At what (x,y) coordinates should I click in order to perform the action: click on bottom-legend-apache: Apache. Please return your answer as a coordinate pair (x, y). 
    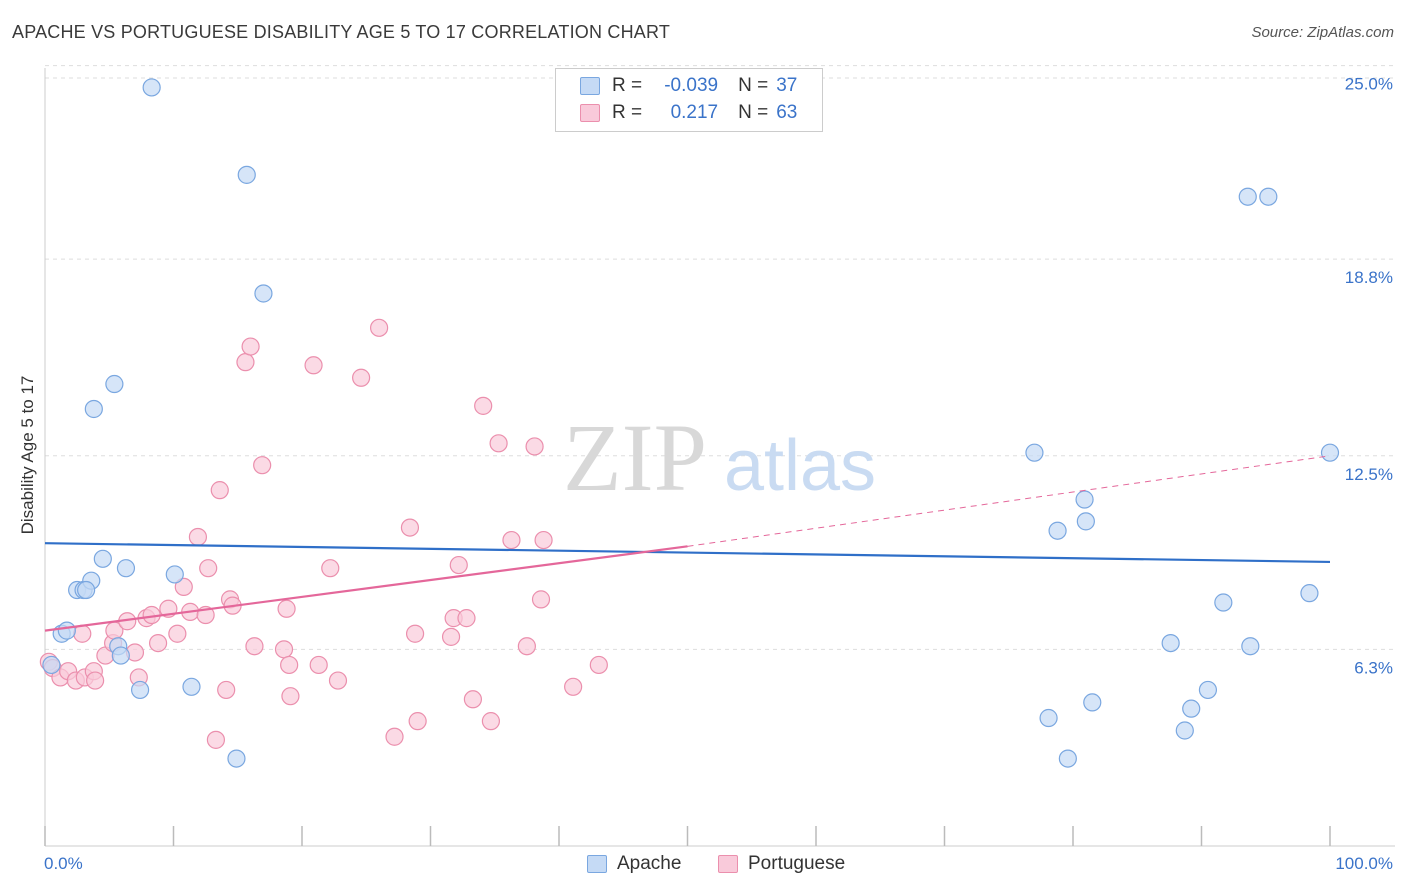
    Looking at the image, I should click on (634, 864).